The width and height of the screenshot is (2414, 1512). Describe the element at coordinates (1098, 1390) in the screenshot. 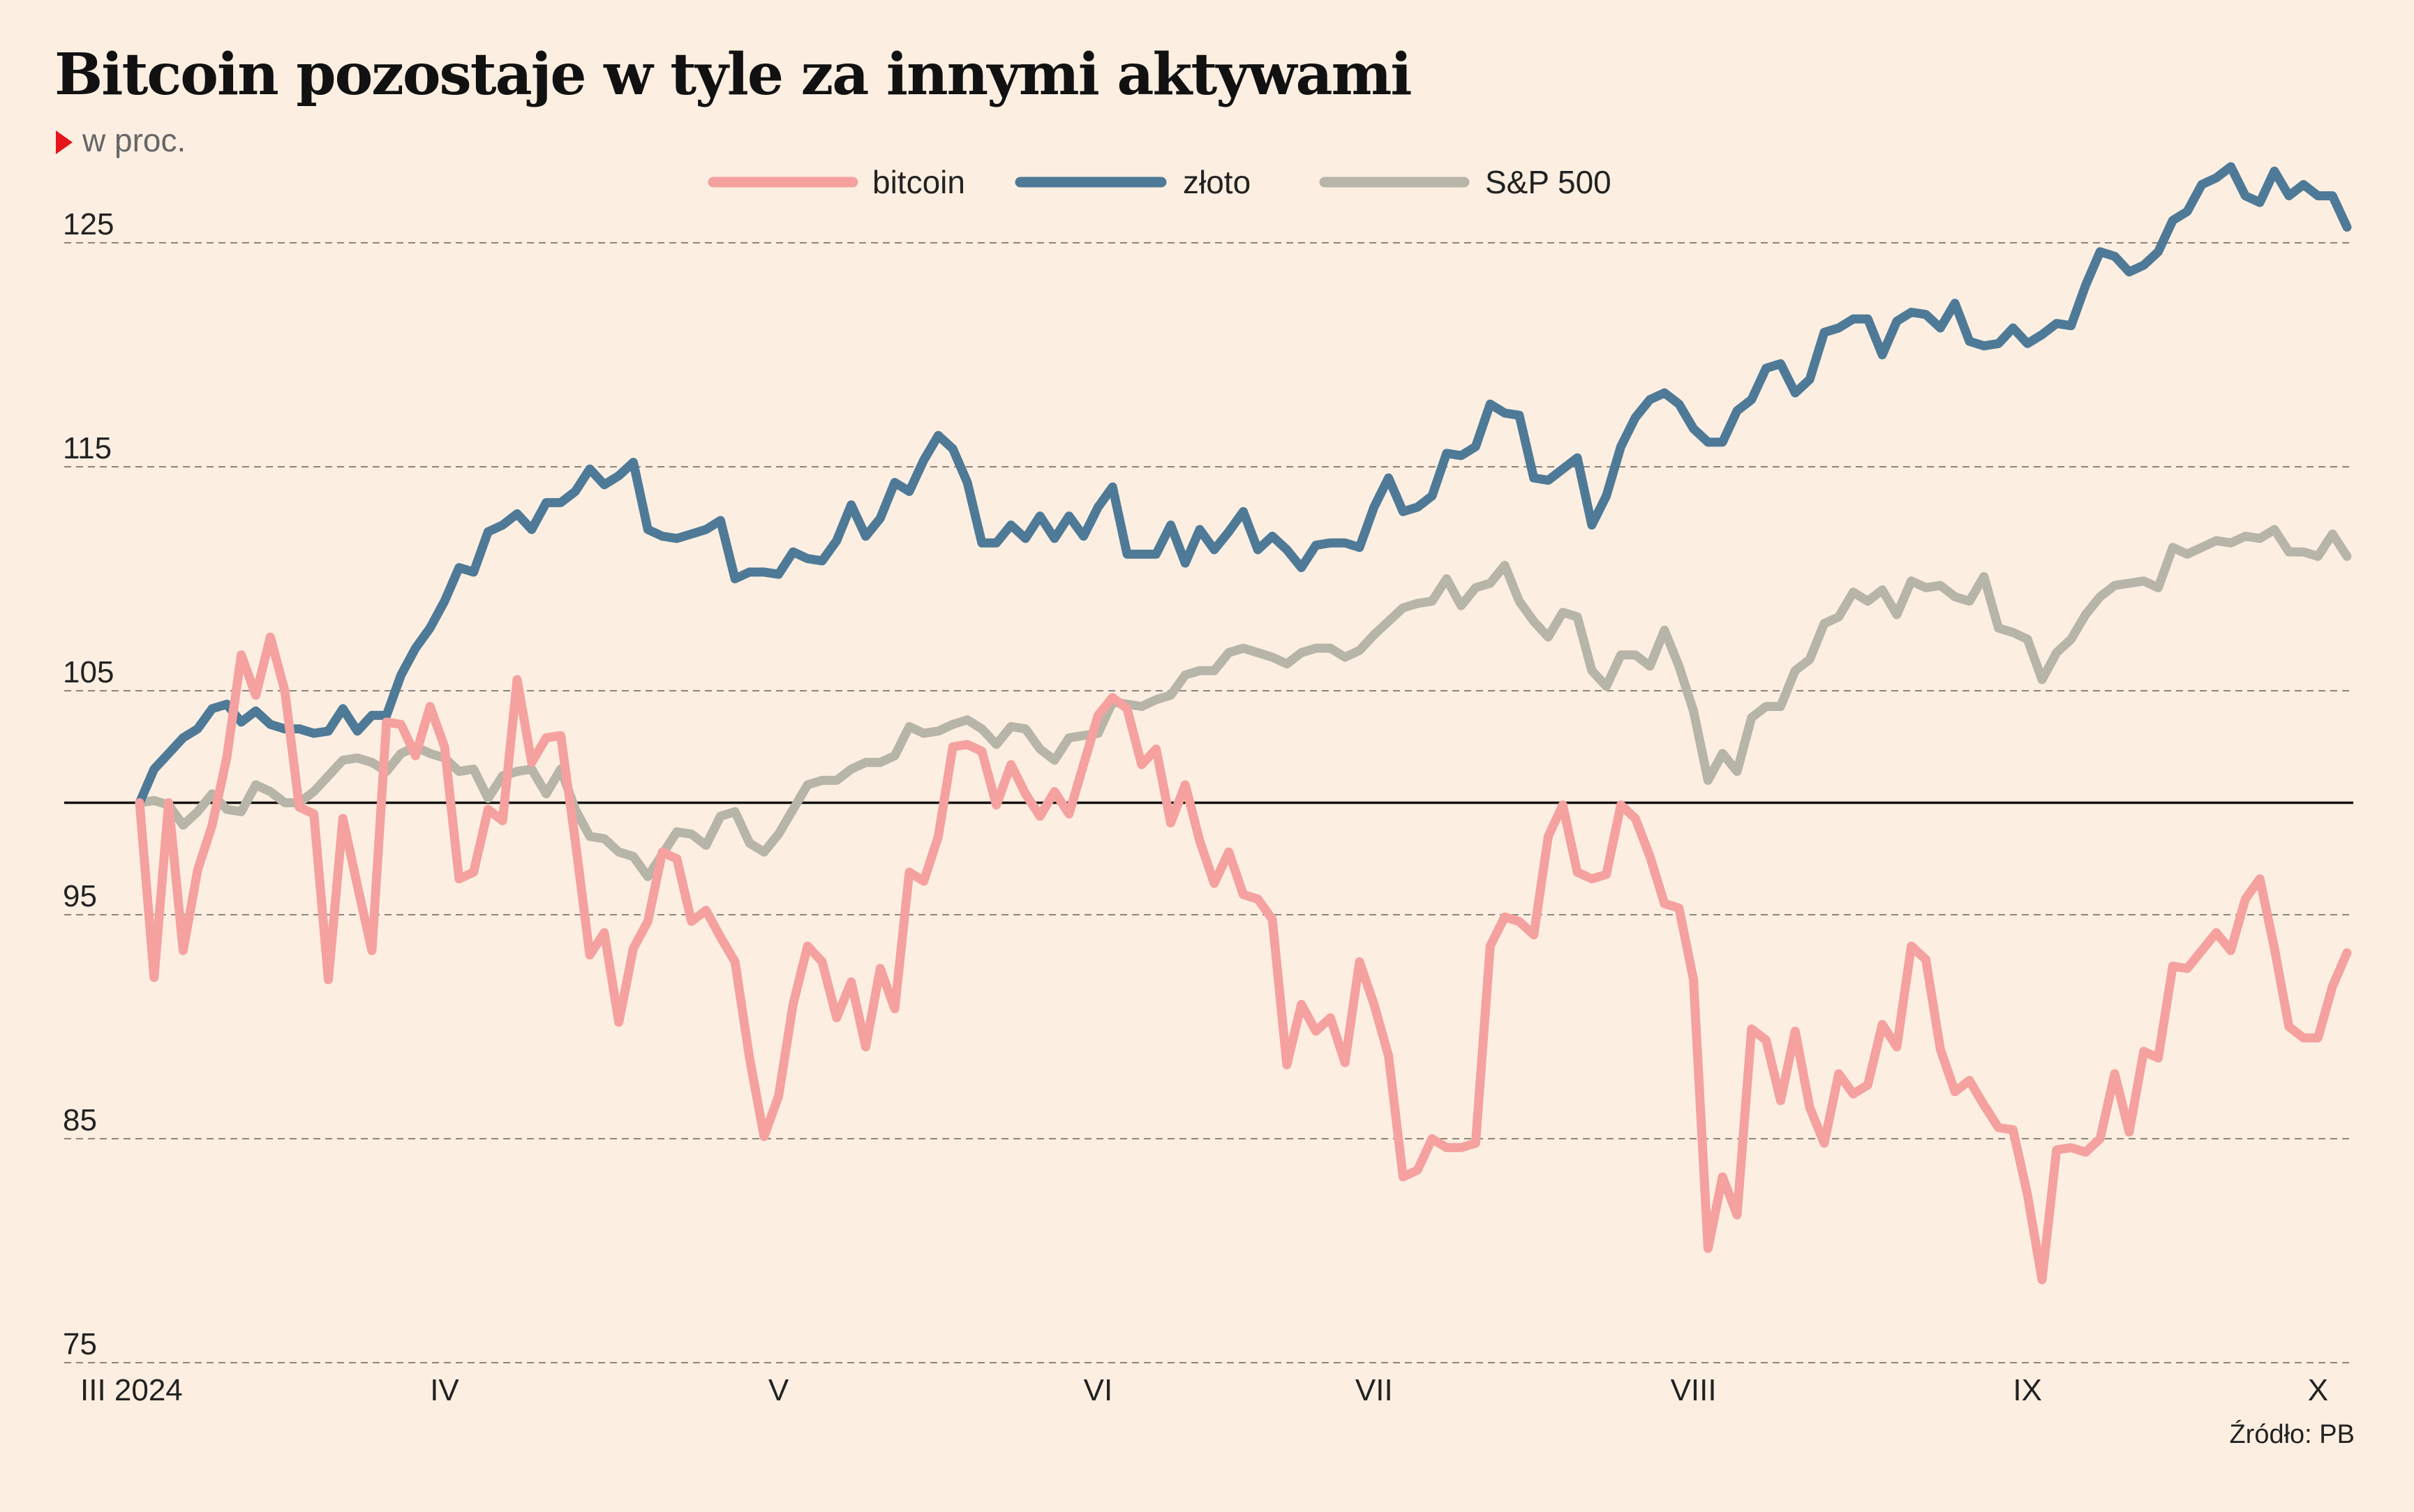

I see `x-tick-label: VI` at that location.